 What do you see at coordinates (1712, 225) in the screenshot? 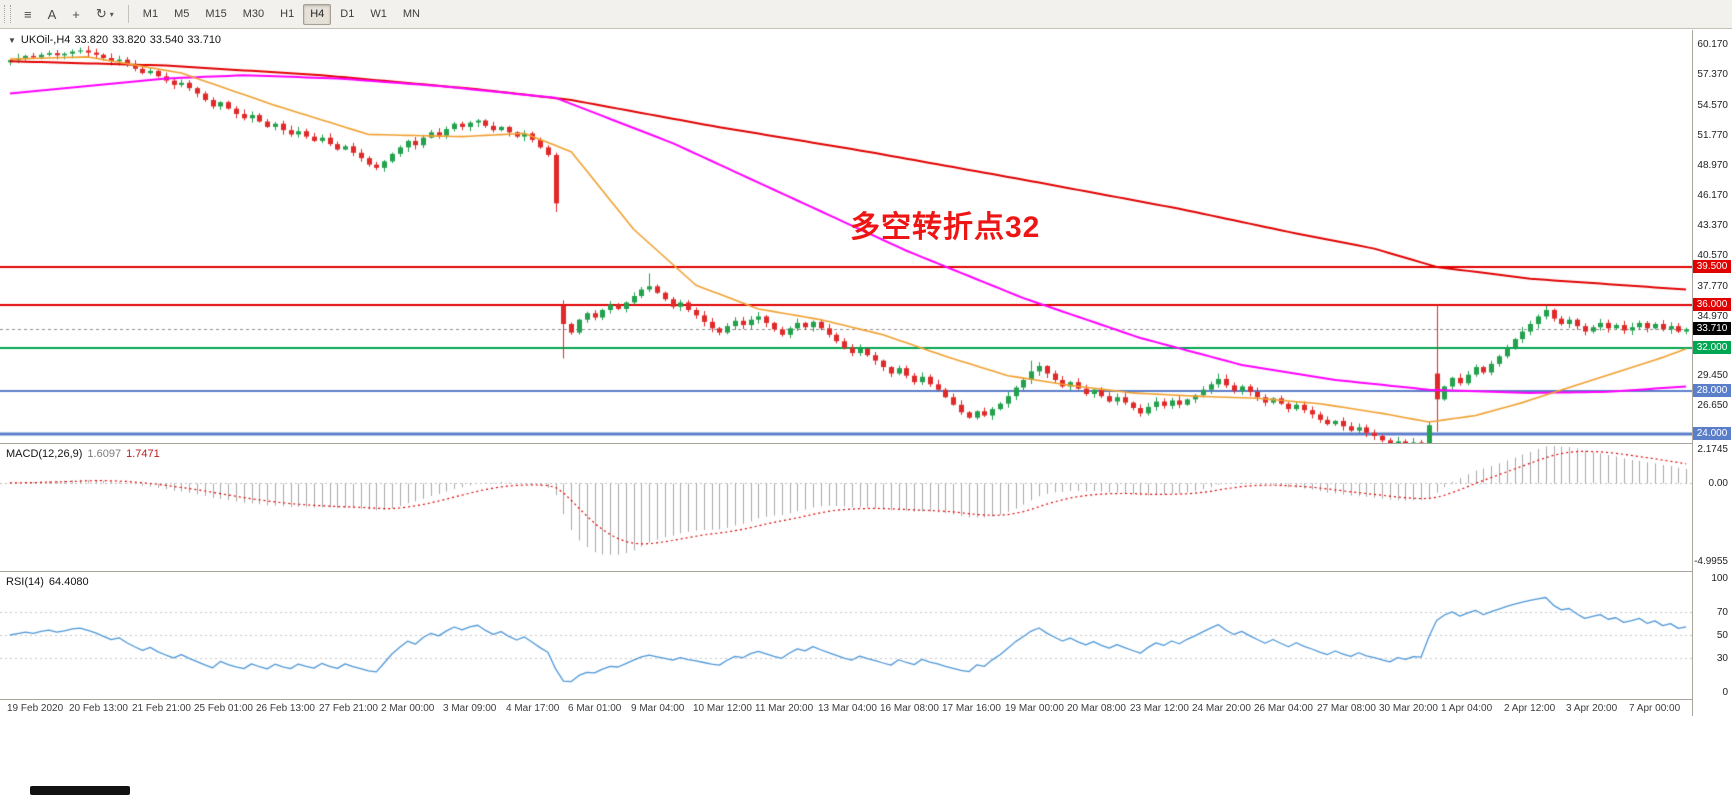
I see `price-tick-label: 43.370` at bounding box center [1712, 225].